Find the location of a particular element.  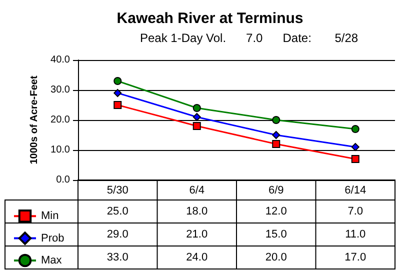

data-label: 29.0 is located at coordinates (117, 234).